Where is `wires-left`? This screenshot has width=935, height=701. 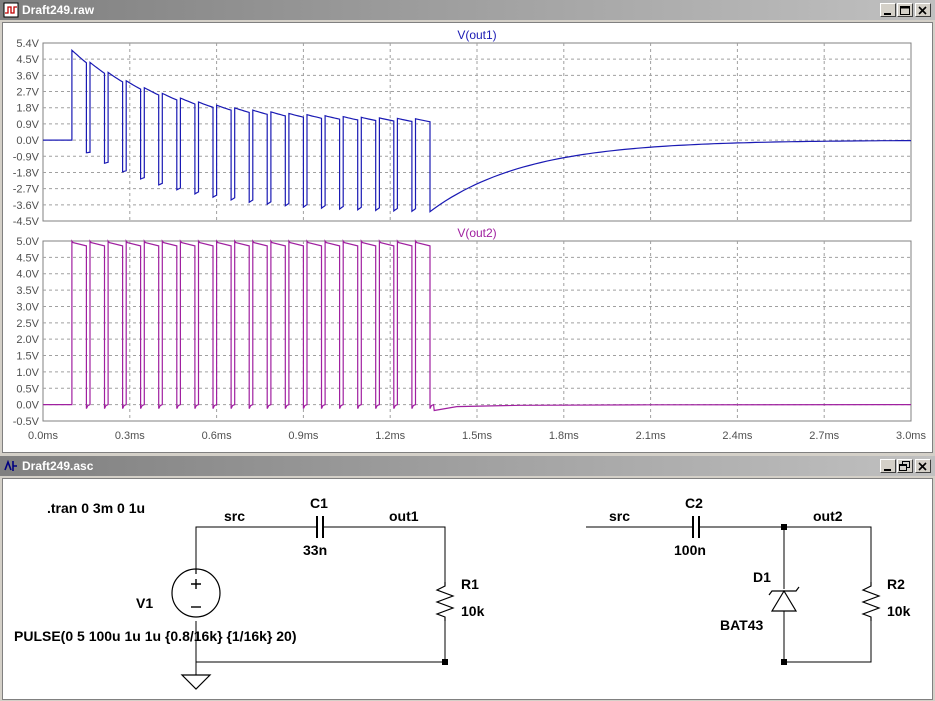 wires-left is located at coordinates (320, 600).